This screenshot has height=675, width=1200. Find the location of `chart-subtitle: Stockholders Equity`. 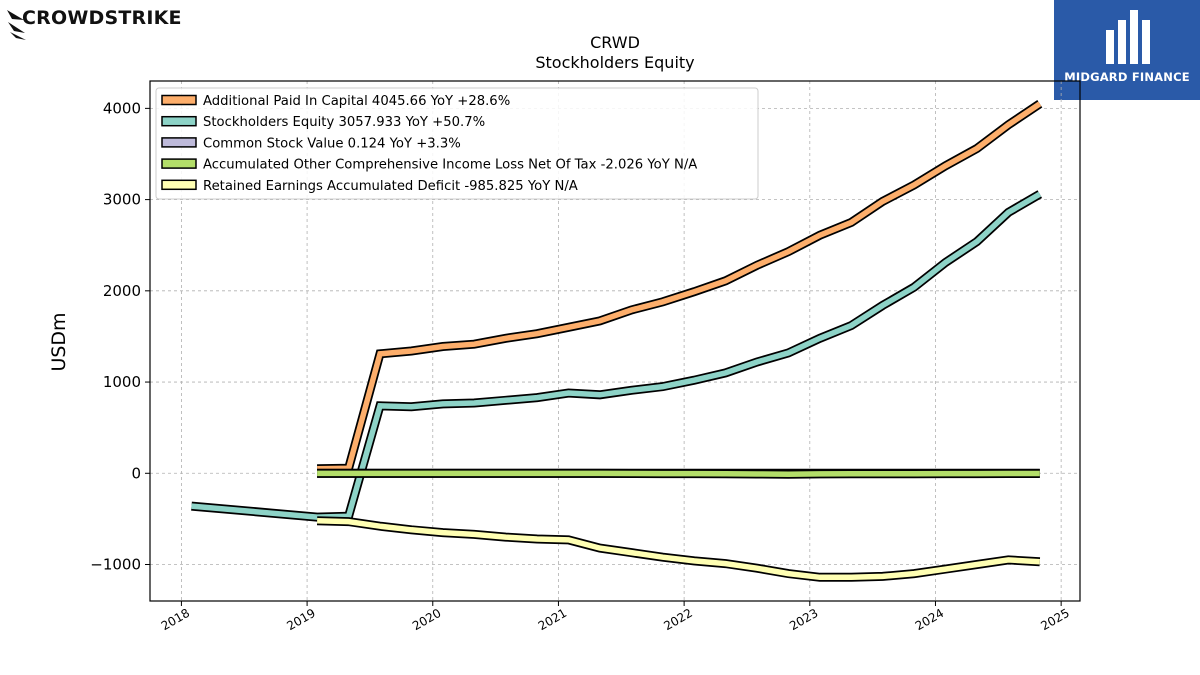

chart-subtitle: Stockholders Equity is located at coordinates (614, 62).